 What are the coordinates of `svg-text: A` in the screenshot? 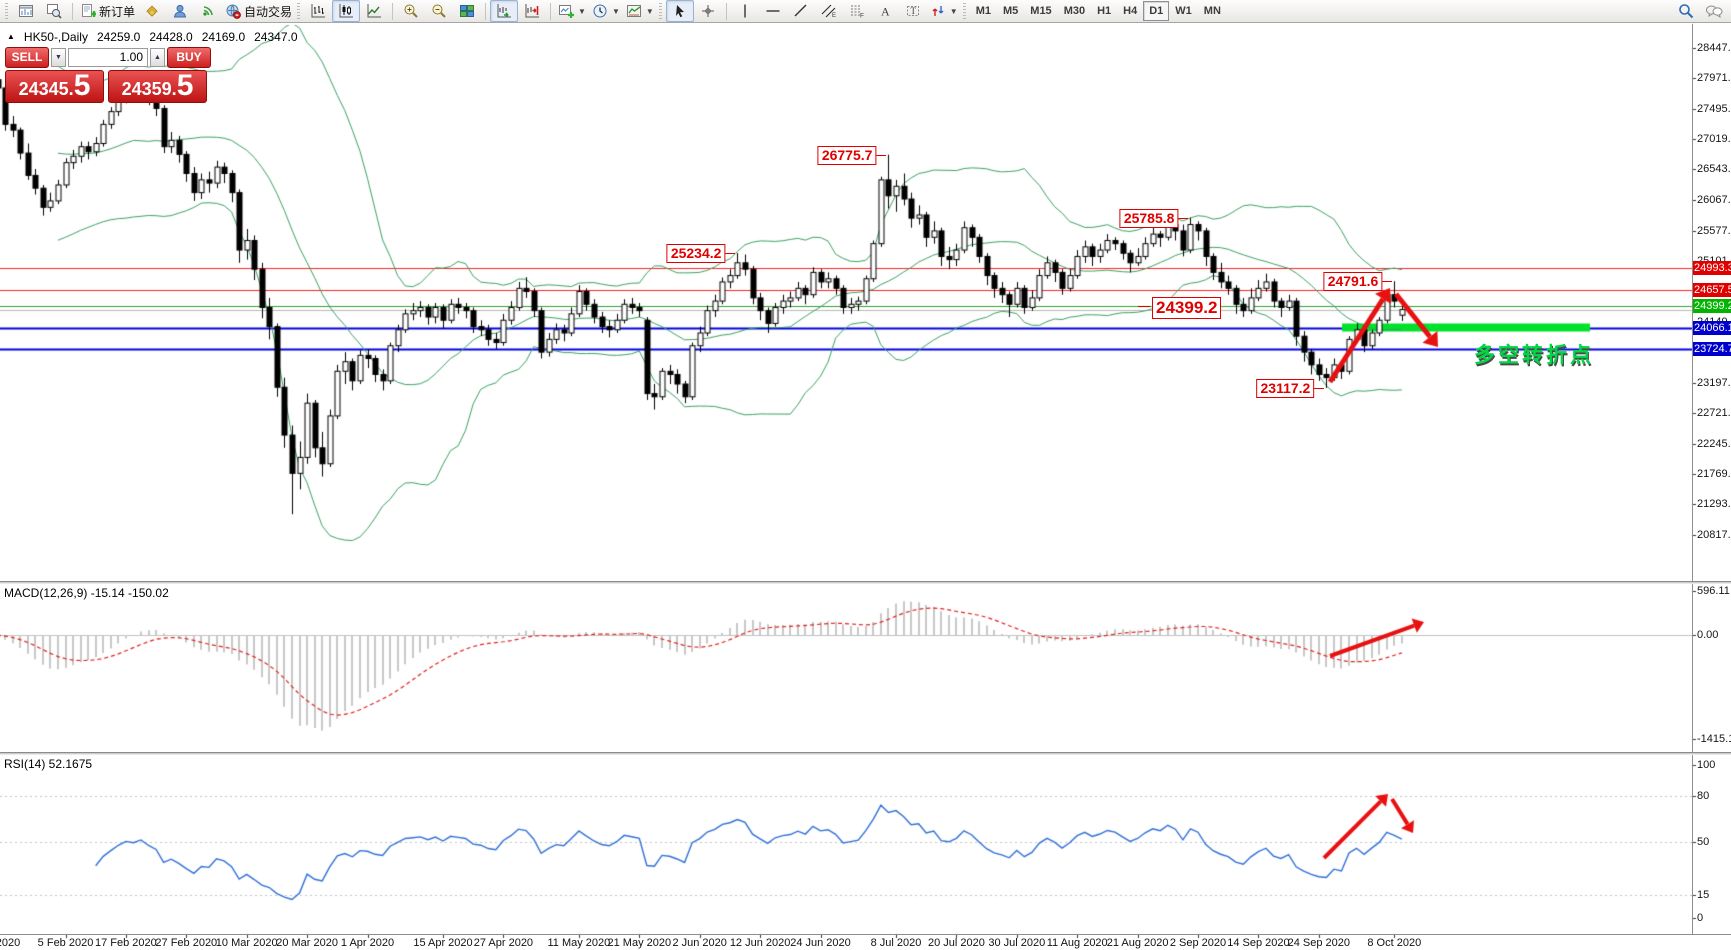 It's located at (885, 12).